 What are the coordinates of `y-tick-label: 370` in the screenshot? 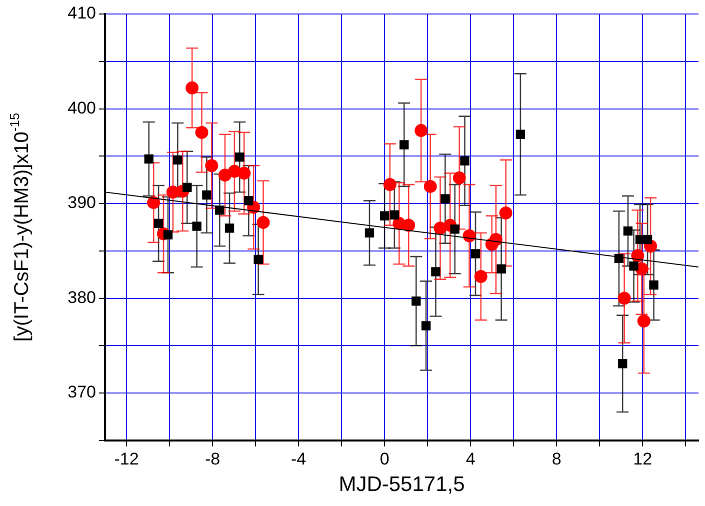 It's located at (82, 392).